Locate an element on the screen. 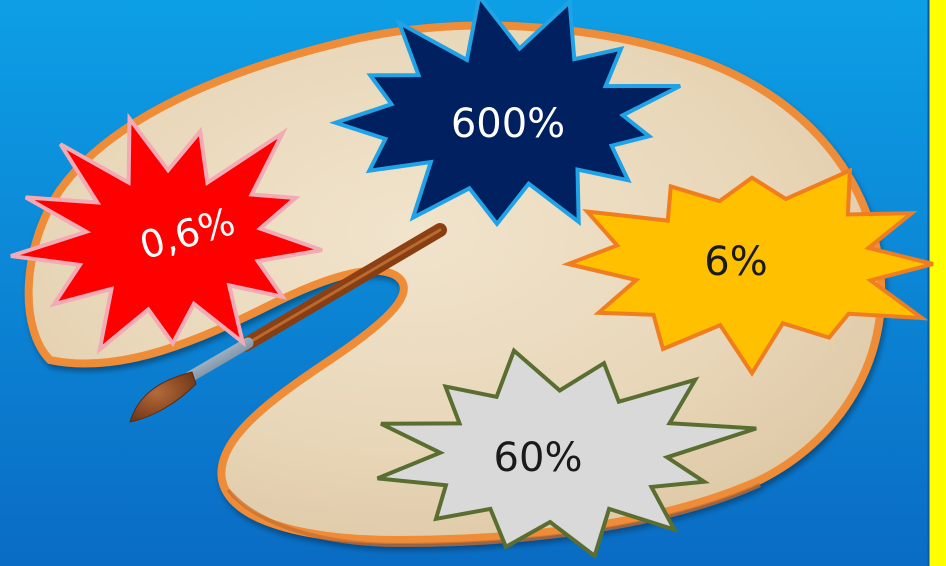 The image size is (946, 566). answer-star-6-percent: 6% is located at coordinates (747, 272).